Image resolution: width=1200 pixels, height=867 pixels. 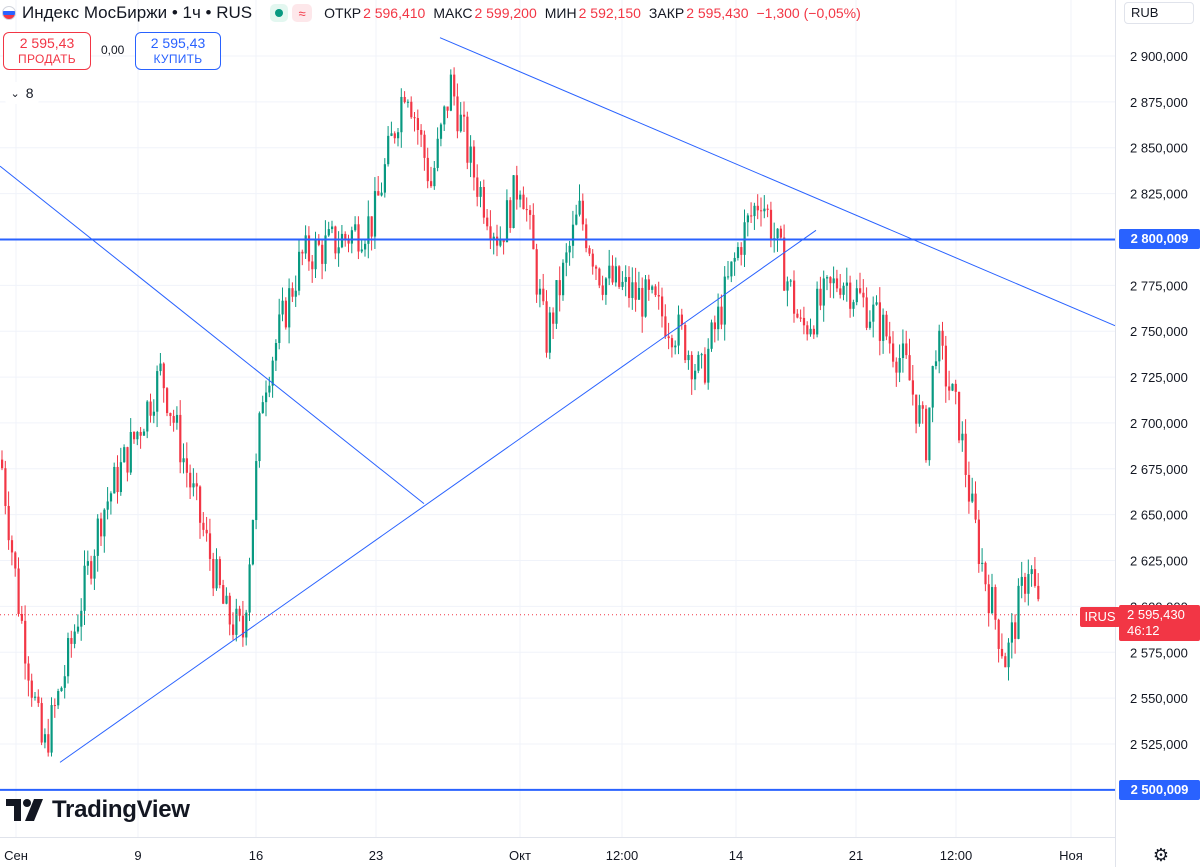 I want to click on bar-countdown: 46:12, so click(x=1143, y=630).